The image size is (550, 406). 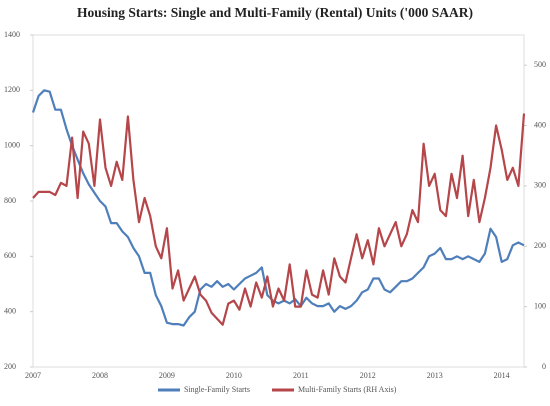 I want to click on x-tick-label: 2011, so click(x=301, y=375).